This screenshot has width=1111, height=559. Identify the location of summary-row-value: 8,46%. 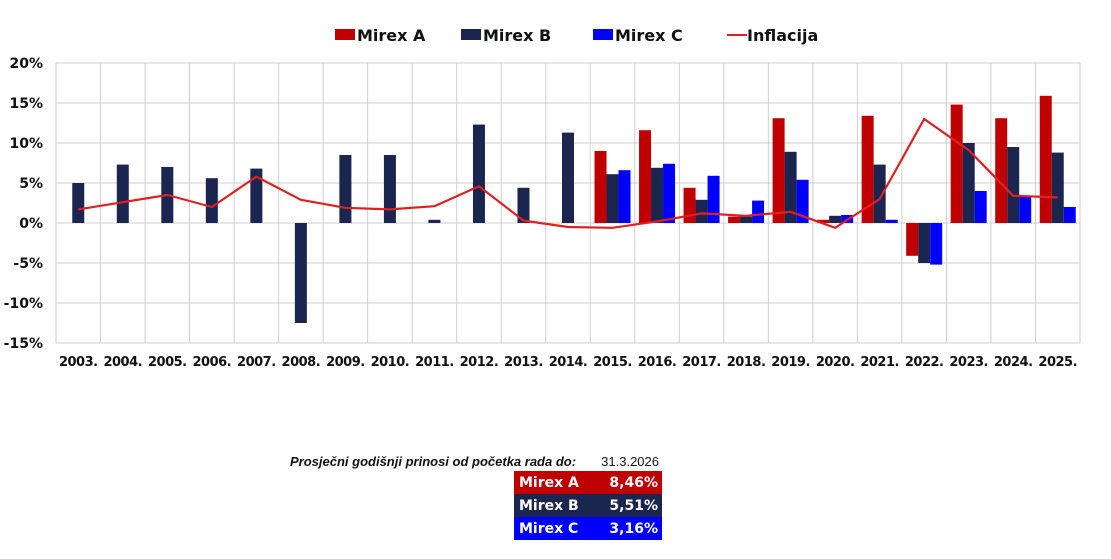
(633, 482).